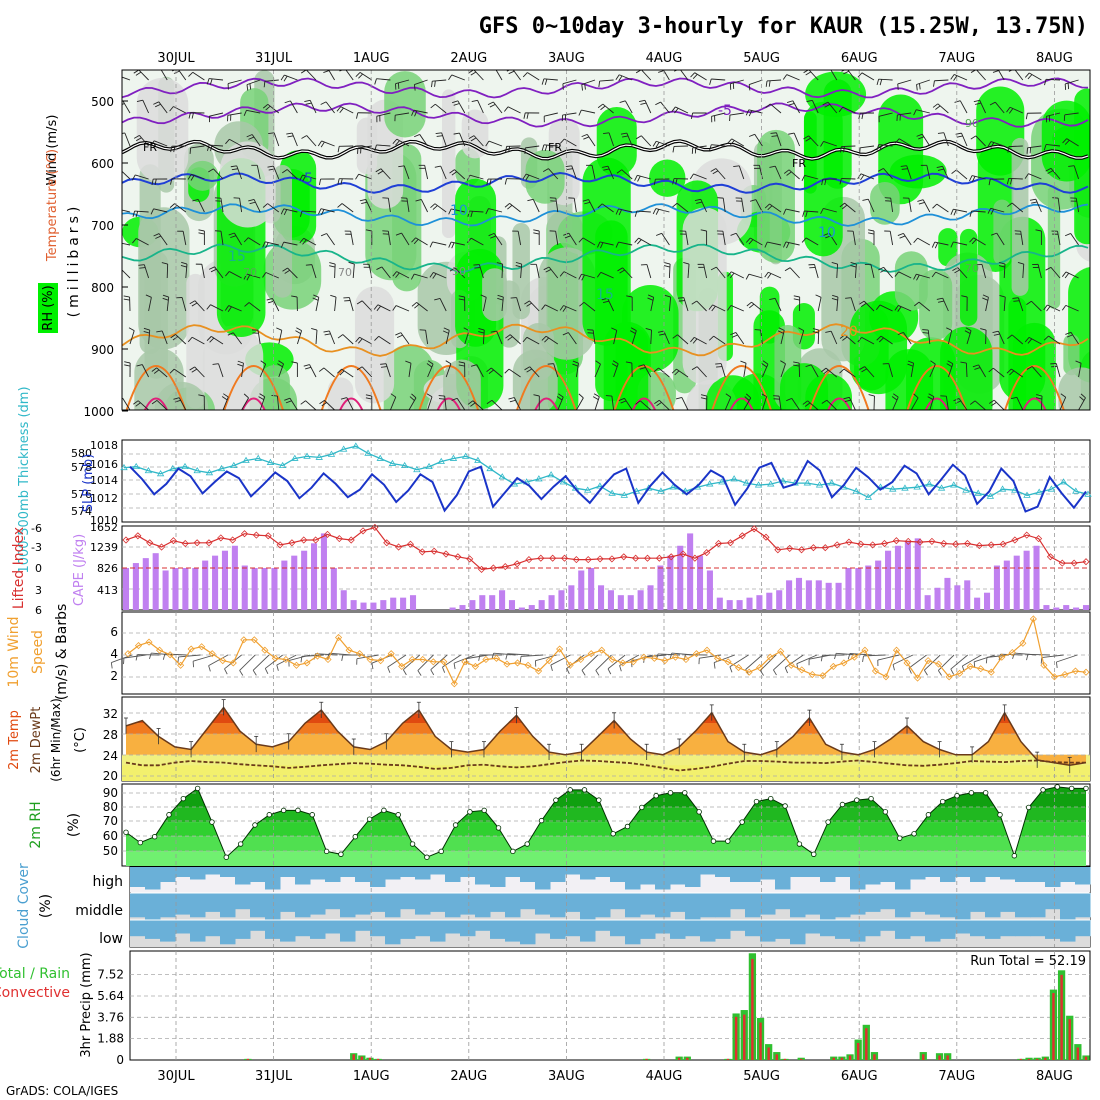 This screenshot has width=1100, height=1100. What do you see at coordinates (52, 205) in the screenshot?
I see `upper-ylabel-temp: Temperature (°C)` at bounding box center [52, 205].